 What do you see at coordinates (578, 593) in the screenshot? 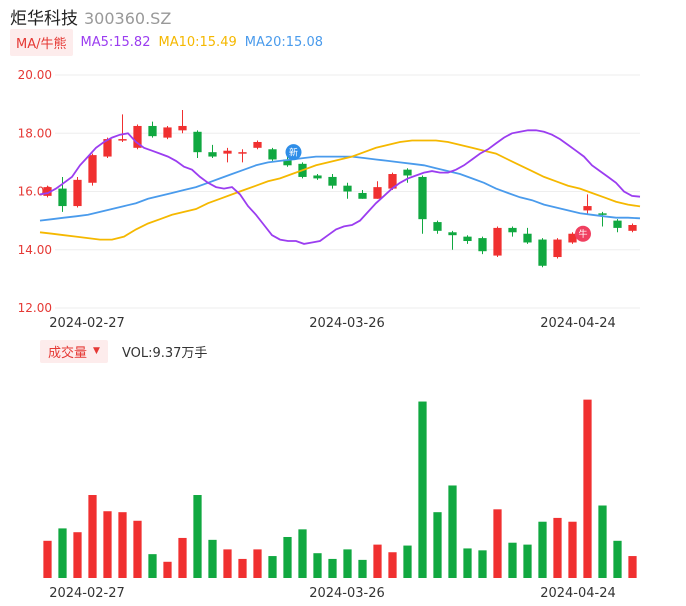
I see `volume-date-label: 2024-04-24` at bounding box center [578, 593].